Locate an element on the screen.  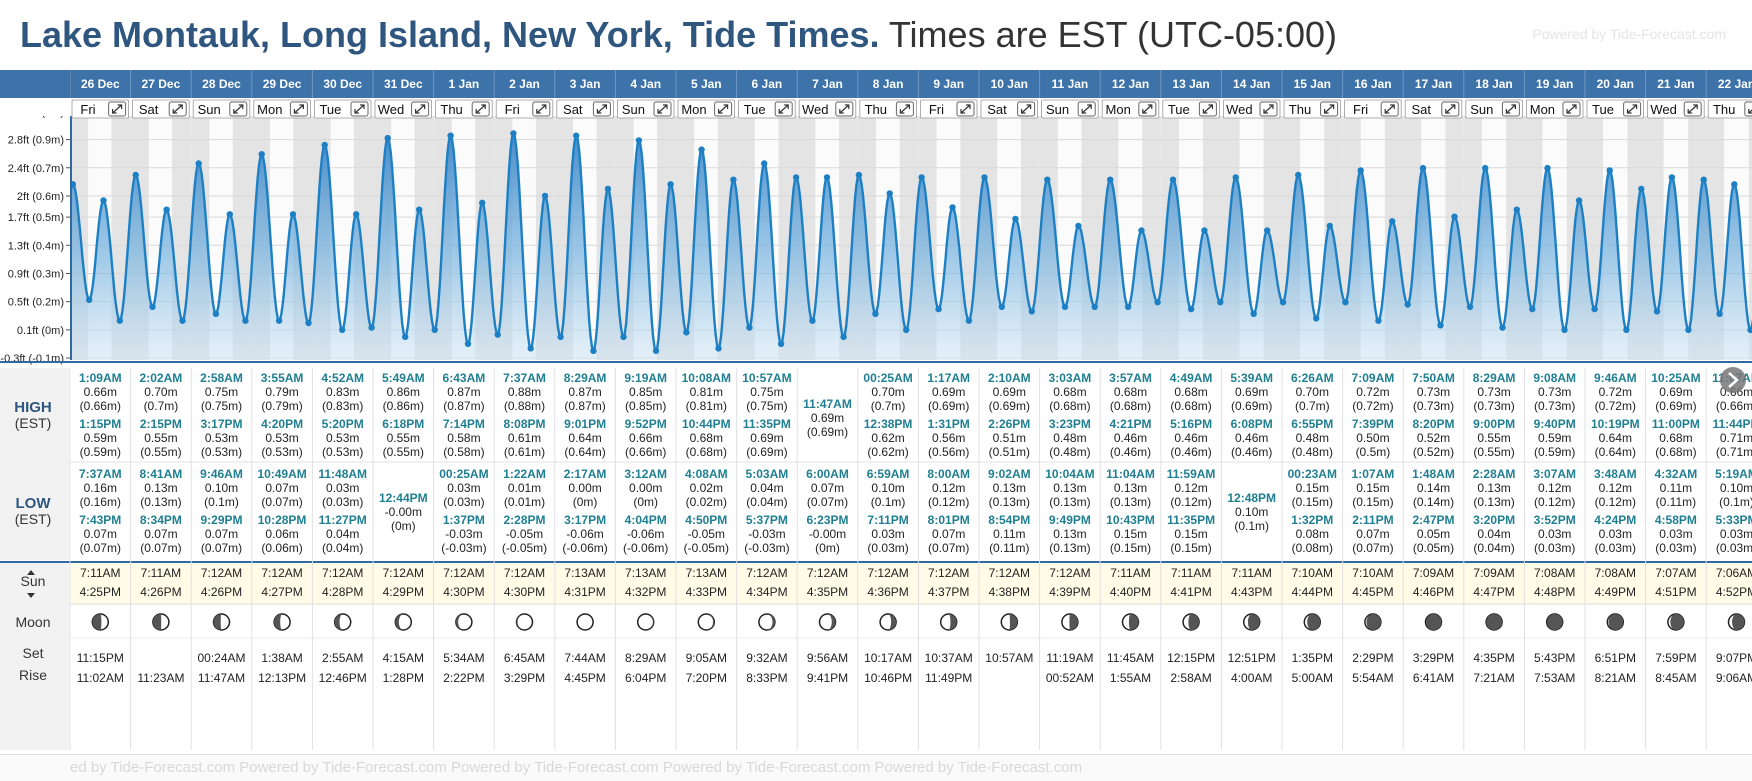
day-of-week: Tue is located at coordinates (755, 109).